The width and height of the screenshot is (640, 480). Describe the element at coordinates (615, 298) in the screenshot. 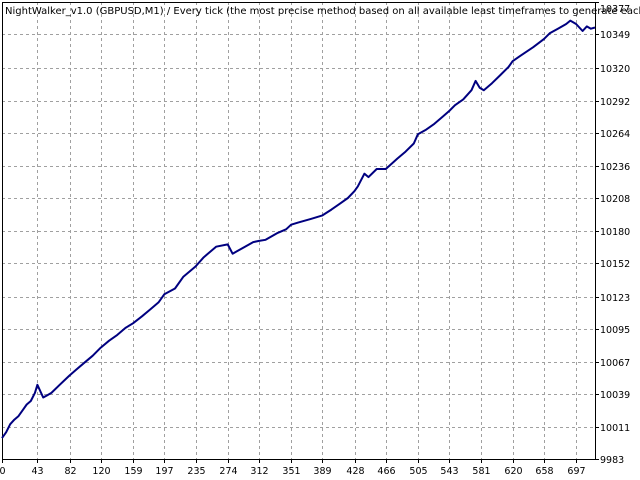

I see `y-tick-label: 10123` at that location.